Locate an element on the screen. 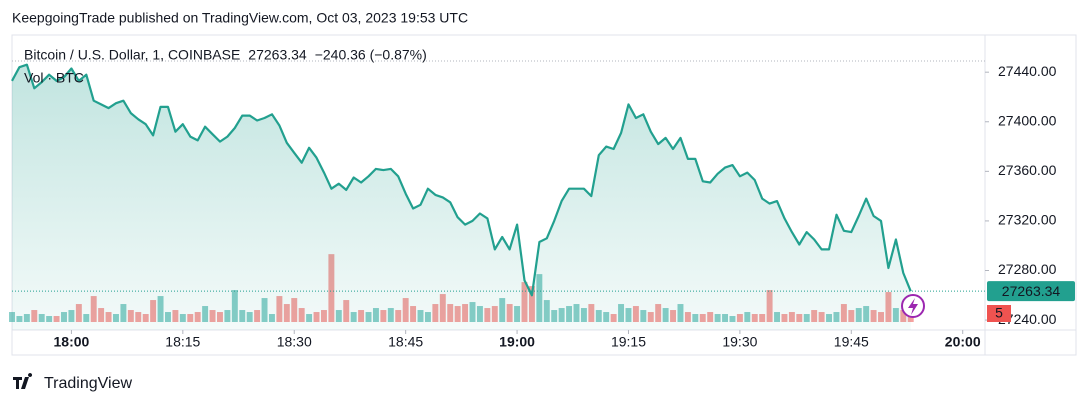 The height and width of the screenshot is (407, 1090). x-tick-label: 19:15 is located at coordinates (628, 342).